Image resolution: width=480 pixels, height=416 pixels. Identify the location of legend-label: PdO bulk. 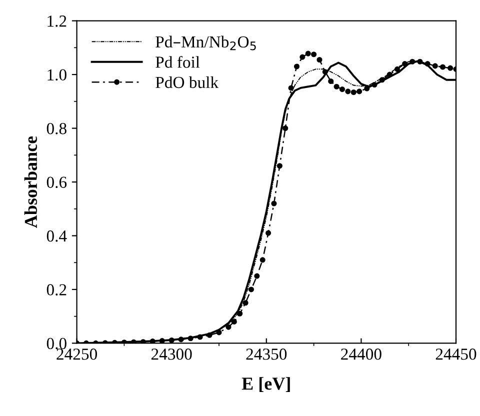
(187, 82).